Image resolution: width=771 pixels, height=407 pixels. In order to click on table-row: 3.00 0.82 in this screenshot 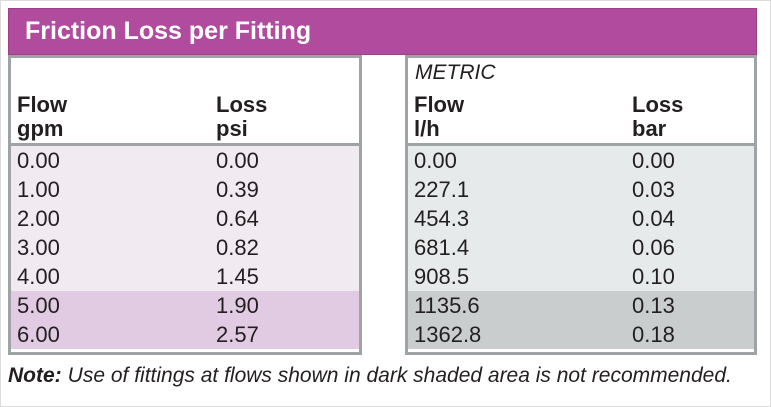, I will do `click(185, 247)`.